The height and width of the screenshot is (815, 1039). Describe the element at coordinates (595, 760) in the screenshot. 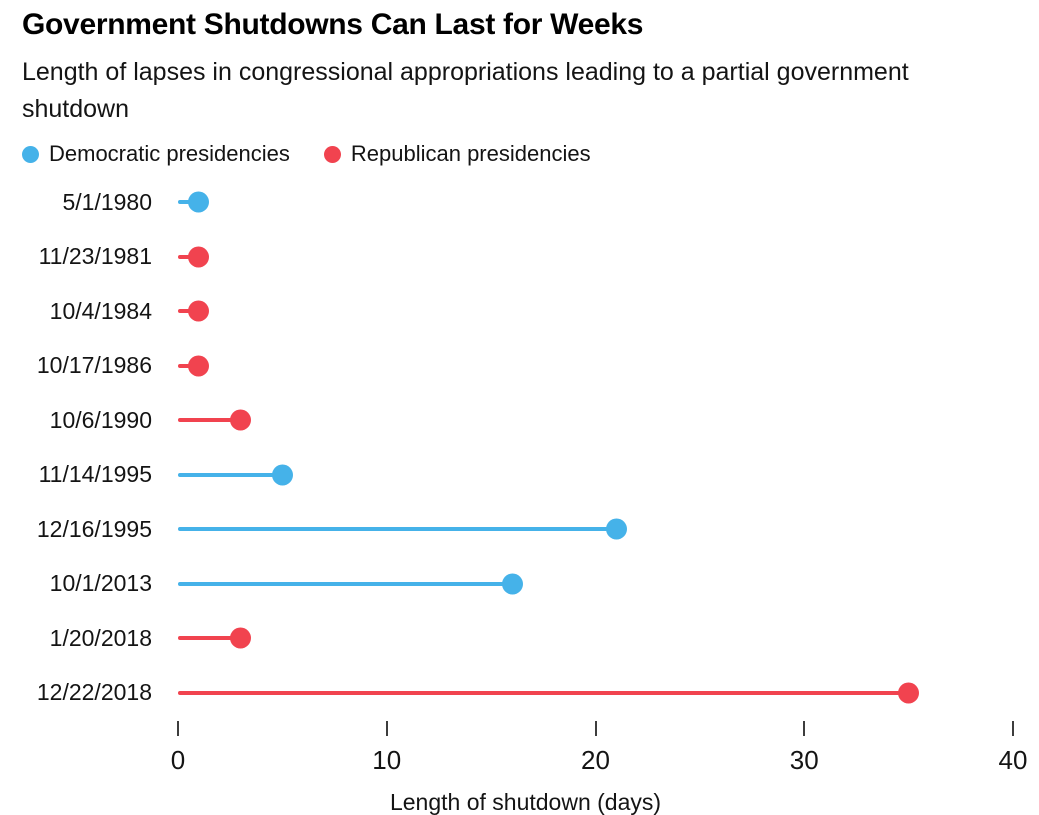

I see `x-axis-tick-label: 20` at that location.